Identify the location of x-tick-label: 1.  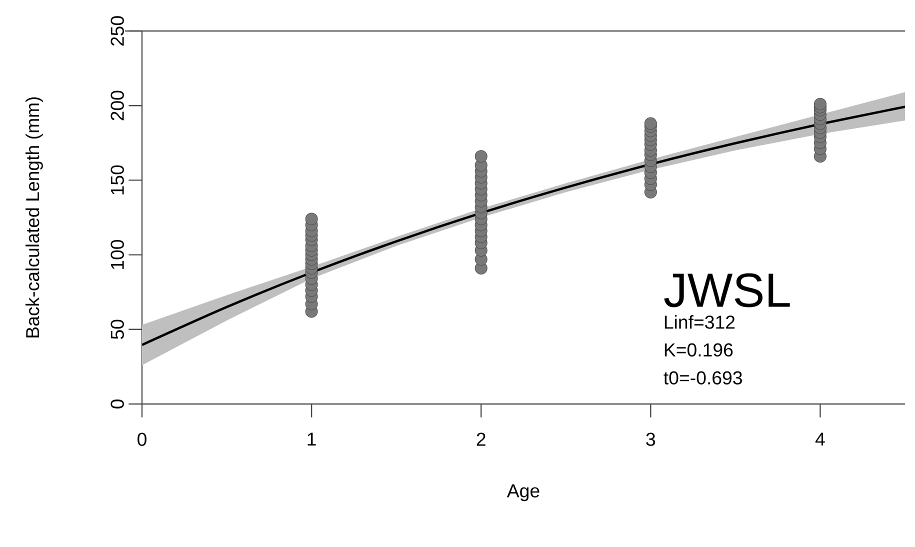
(312, 439).